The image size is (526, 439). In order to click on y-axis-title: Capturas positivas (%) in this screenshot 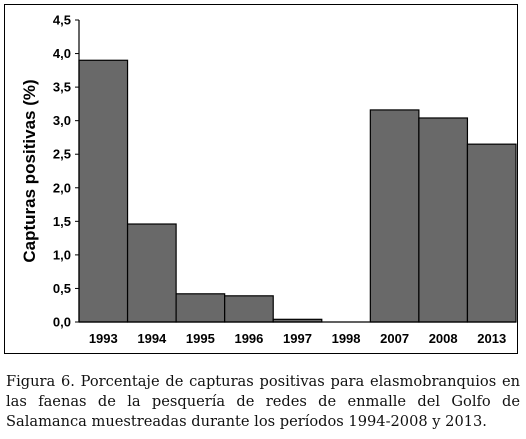, I will do `click(29, 170)`.